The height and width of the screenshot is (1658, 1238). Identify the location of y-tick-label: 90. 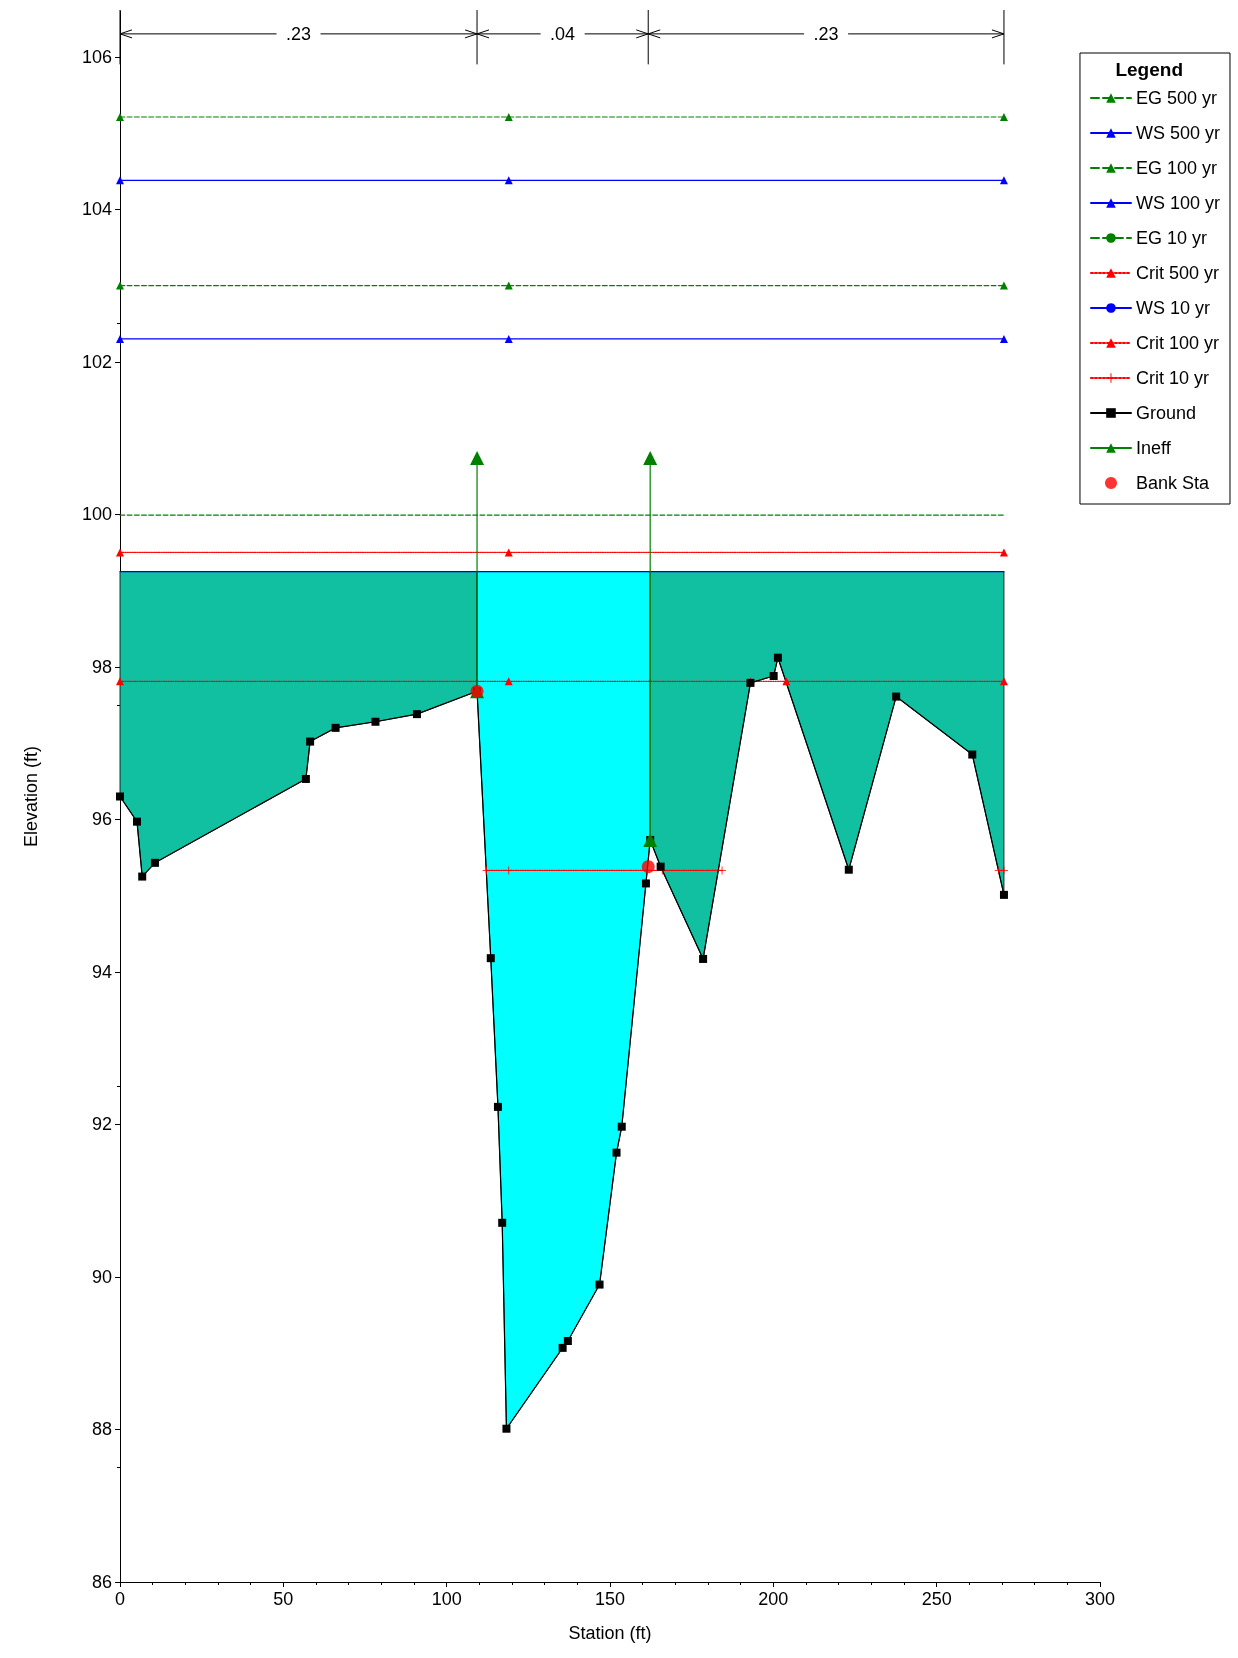
(101, 1276).